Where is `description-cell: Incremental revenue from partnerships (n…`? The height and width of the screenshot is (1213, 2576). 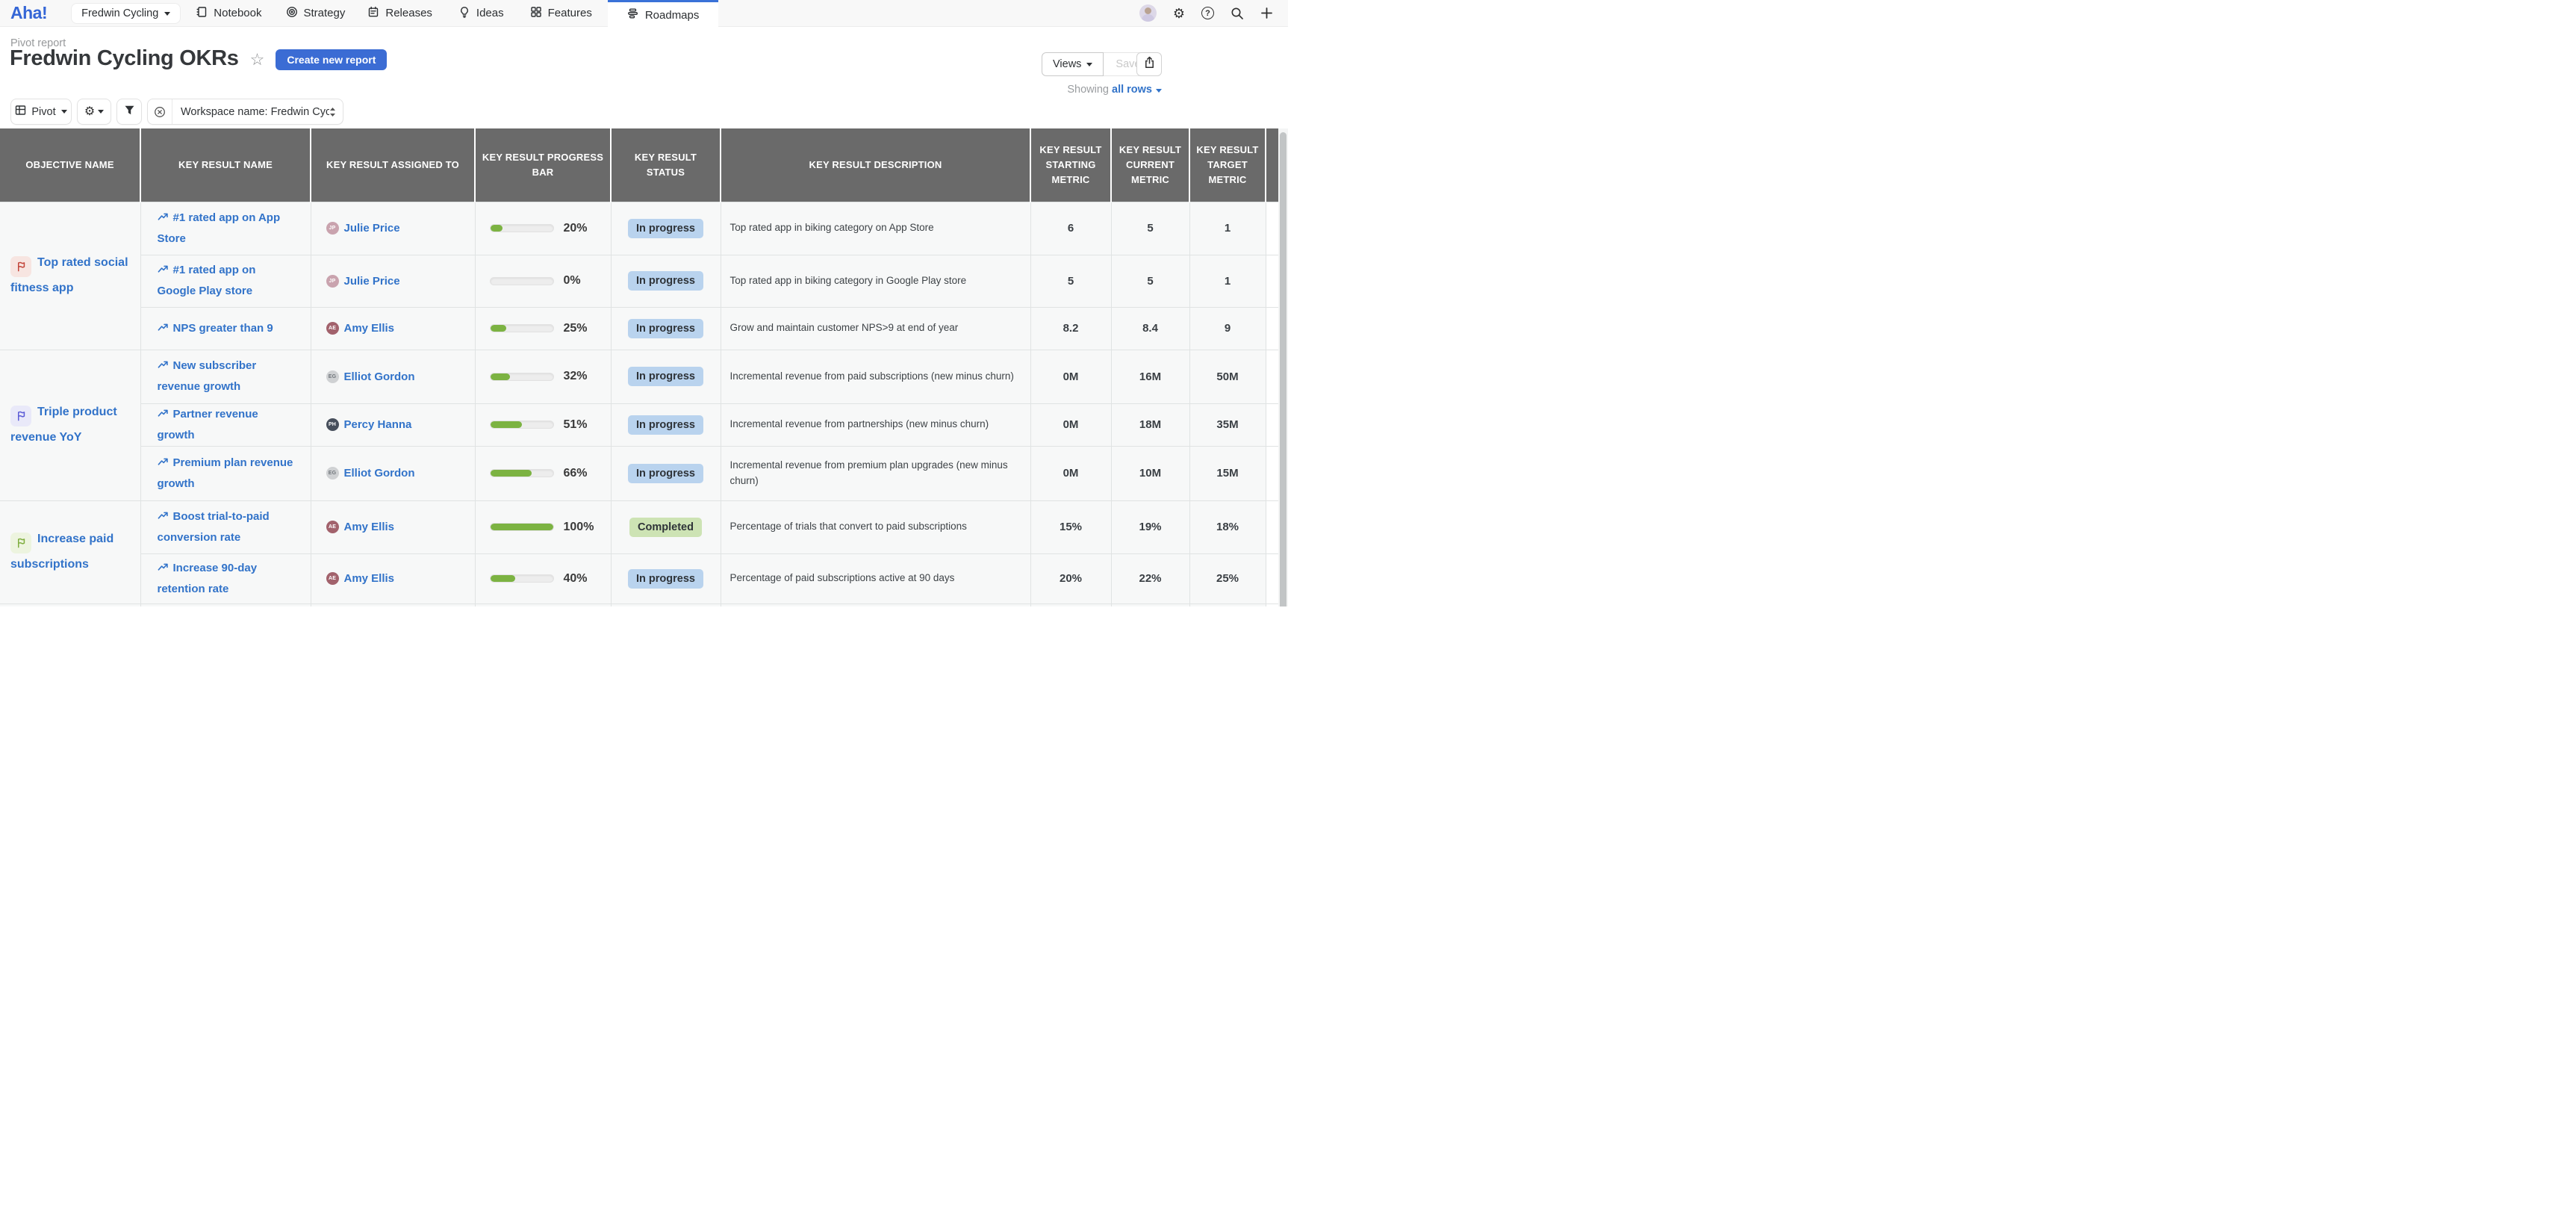
description-cell: Incremental revenue from partnerships (n… is located at coordinates (875, 425).